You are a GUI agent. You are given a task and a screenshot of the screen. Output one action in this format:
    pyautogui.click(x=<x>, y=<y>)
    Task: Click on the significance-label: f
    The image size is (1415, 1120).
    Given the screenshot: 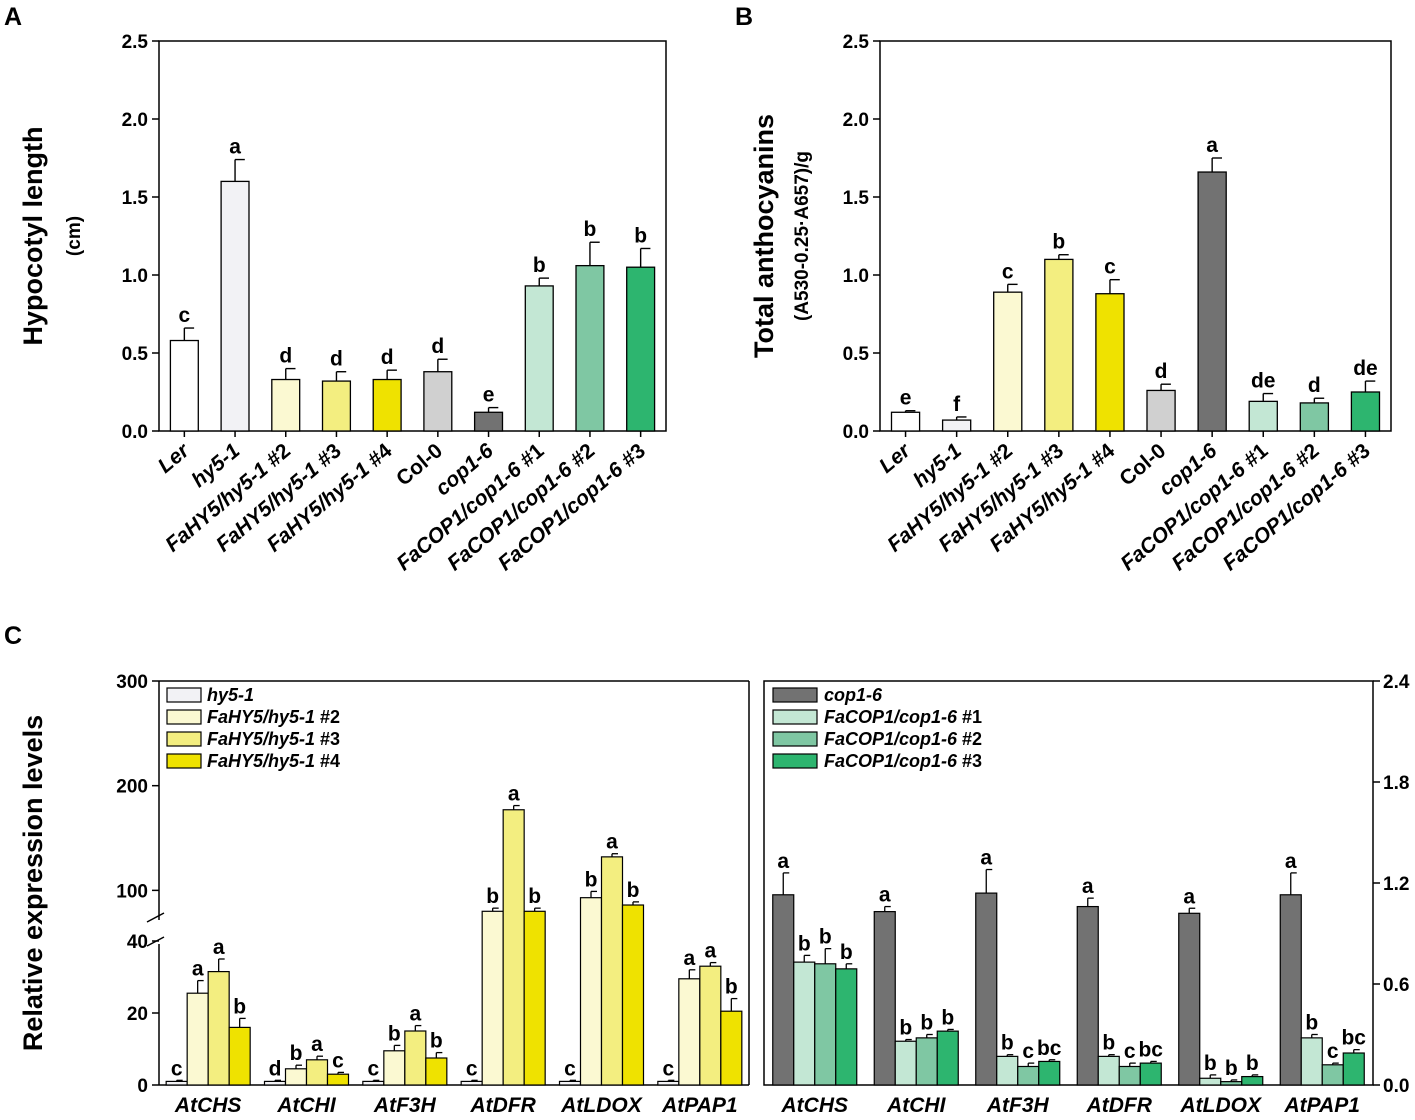 What is the action you would take?
    pyautogui.click(x=957, y=404)
    